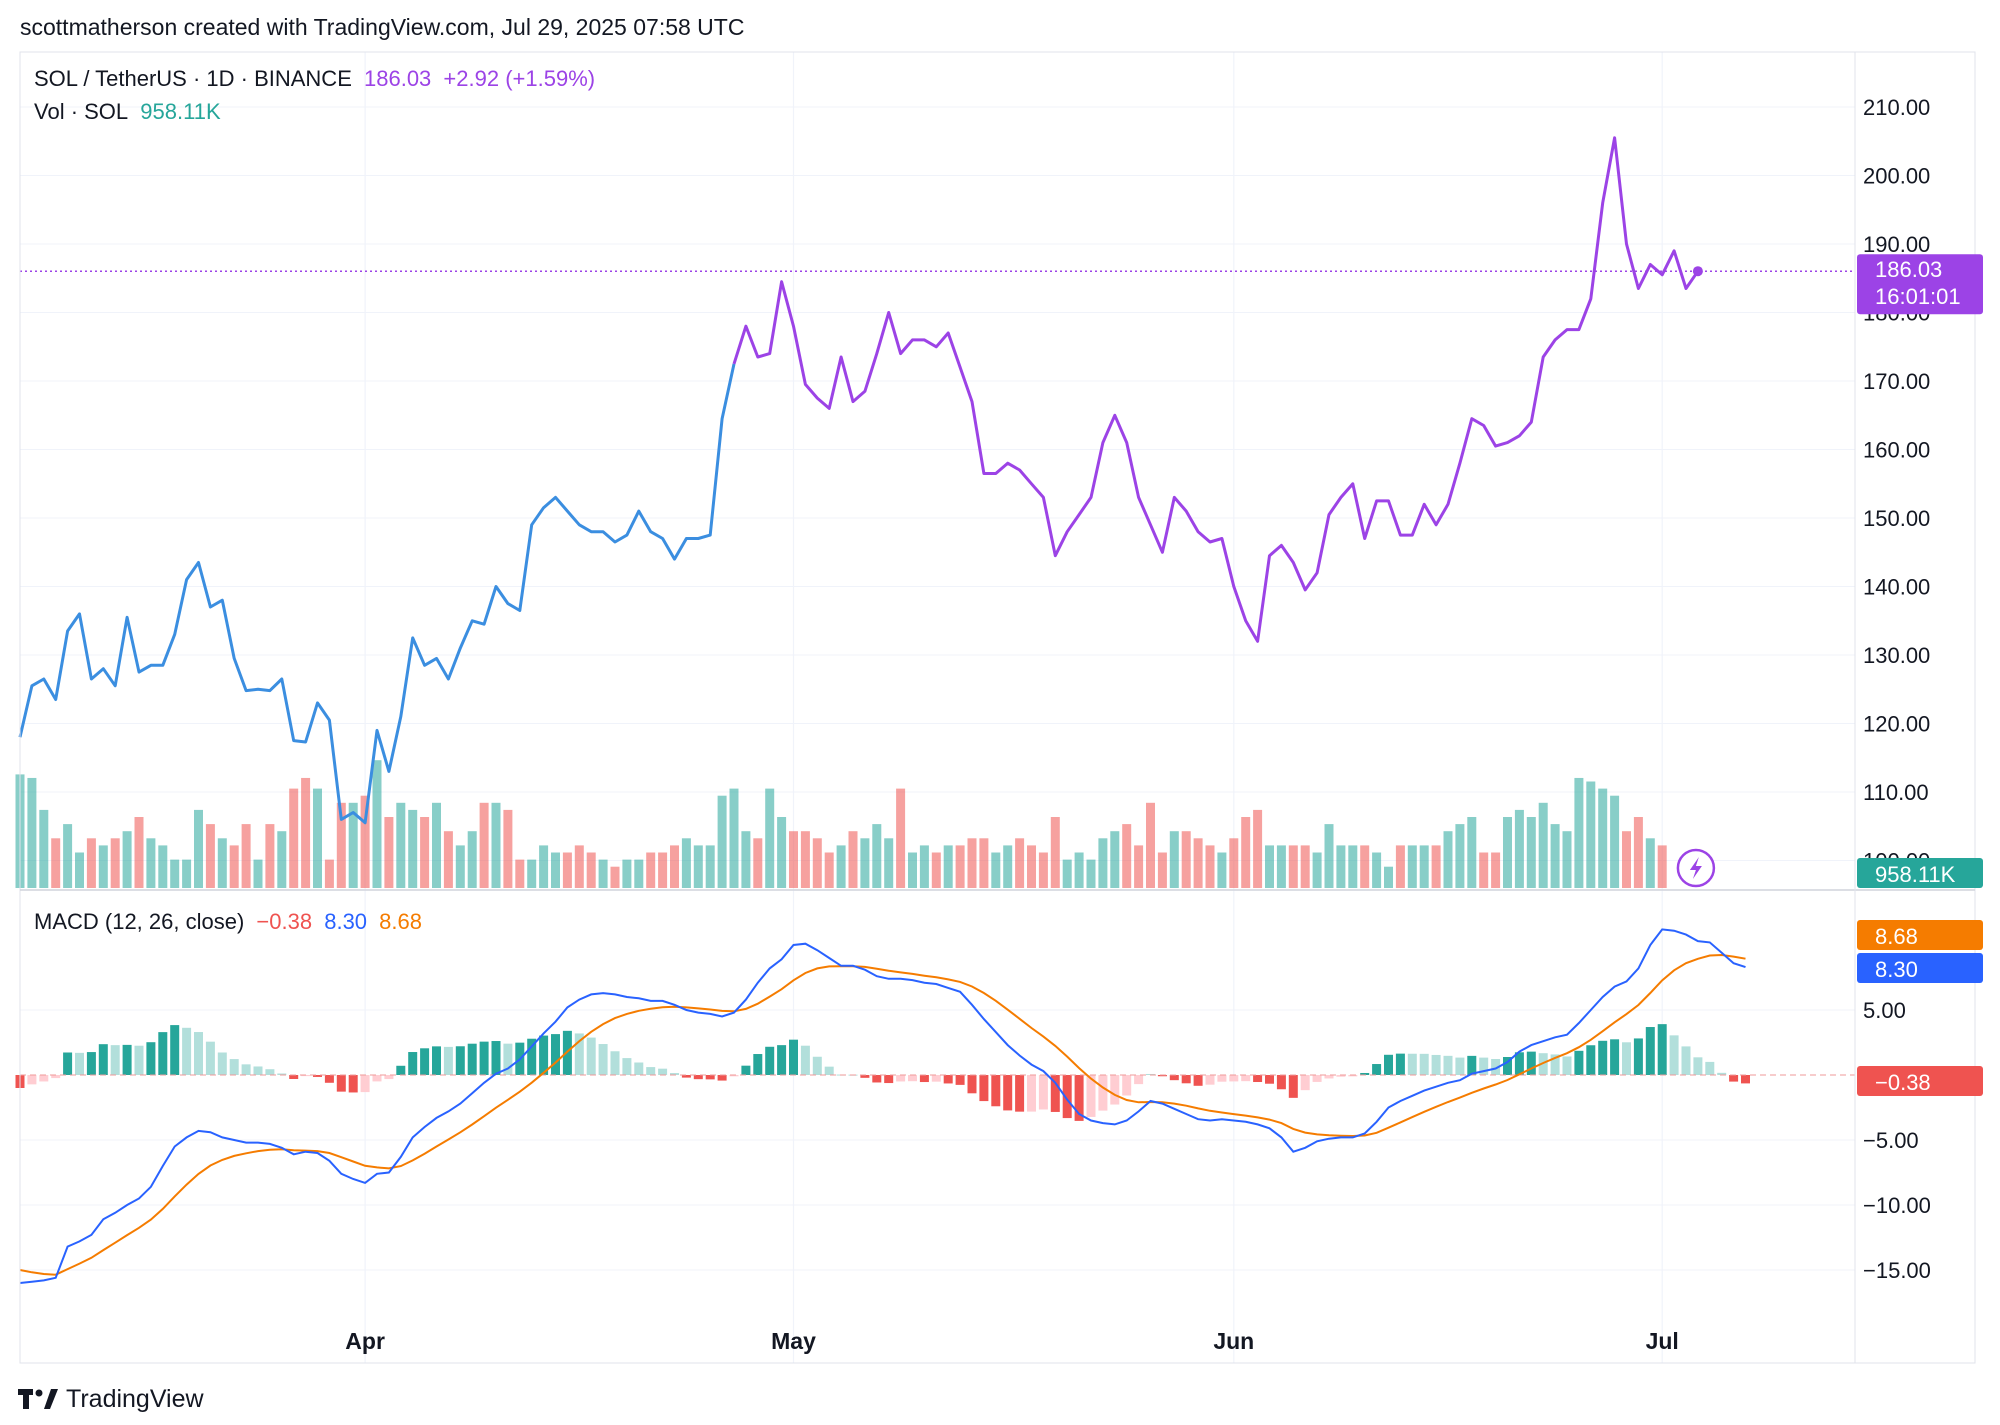  I want to click on volume-legend: Vol · SOL 958.11K, so click(130, 112).